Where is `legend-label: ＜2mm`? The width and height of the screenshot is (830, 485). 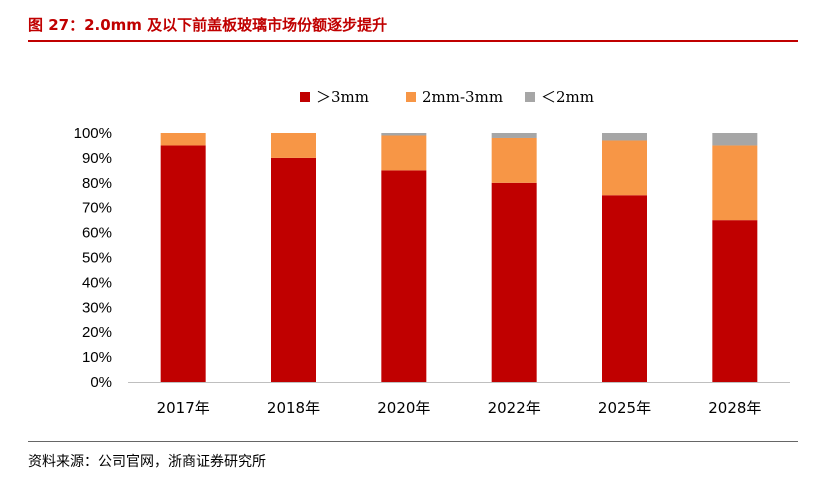
legend-label: ＜2mm is located at coordinates (567, 97).